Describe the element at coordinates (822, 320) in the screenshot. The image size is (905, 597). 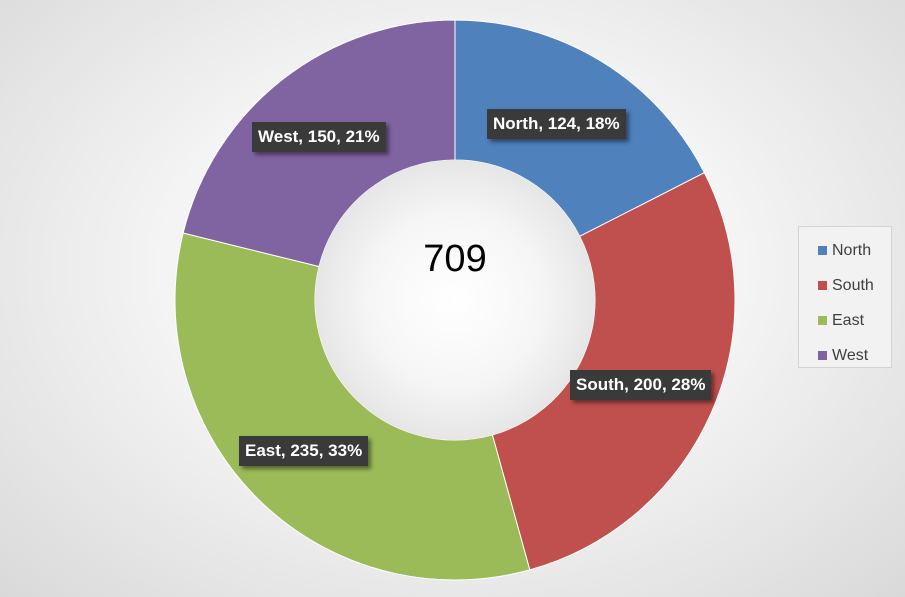
I see `legend-swatch-east` at that location.